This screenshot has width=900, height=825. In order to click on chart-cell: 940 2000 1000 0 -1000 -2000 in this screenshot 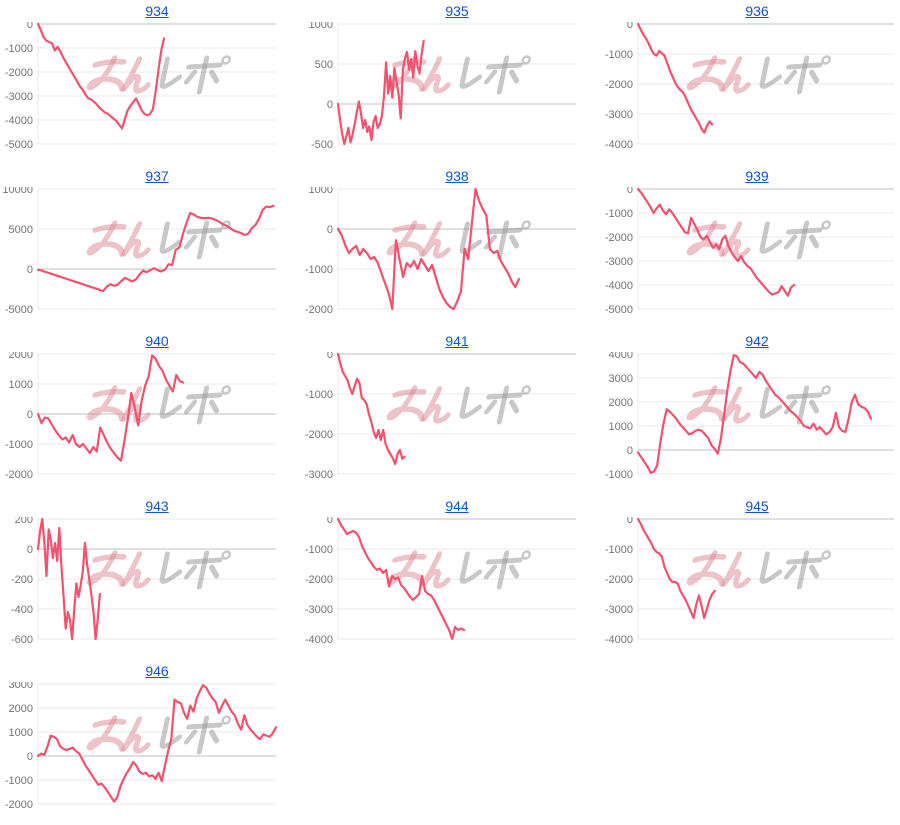, I will do `click(150, 412)`.